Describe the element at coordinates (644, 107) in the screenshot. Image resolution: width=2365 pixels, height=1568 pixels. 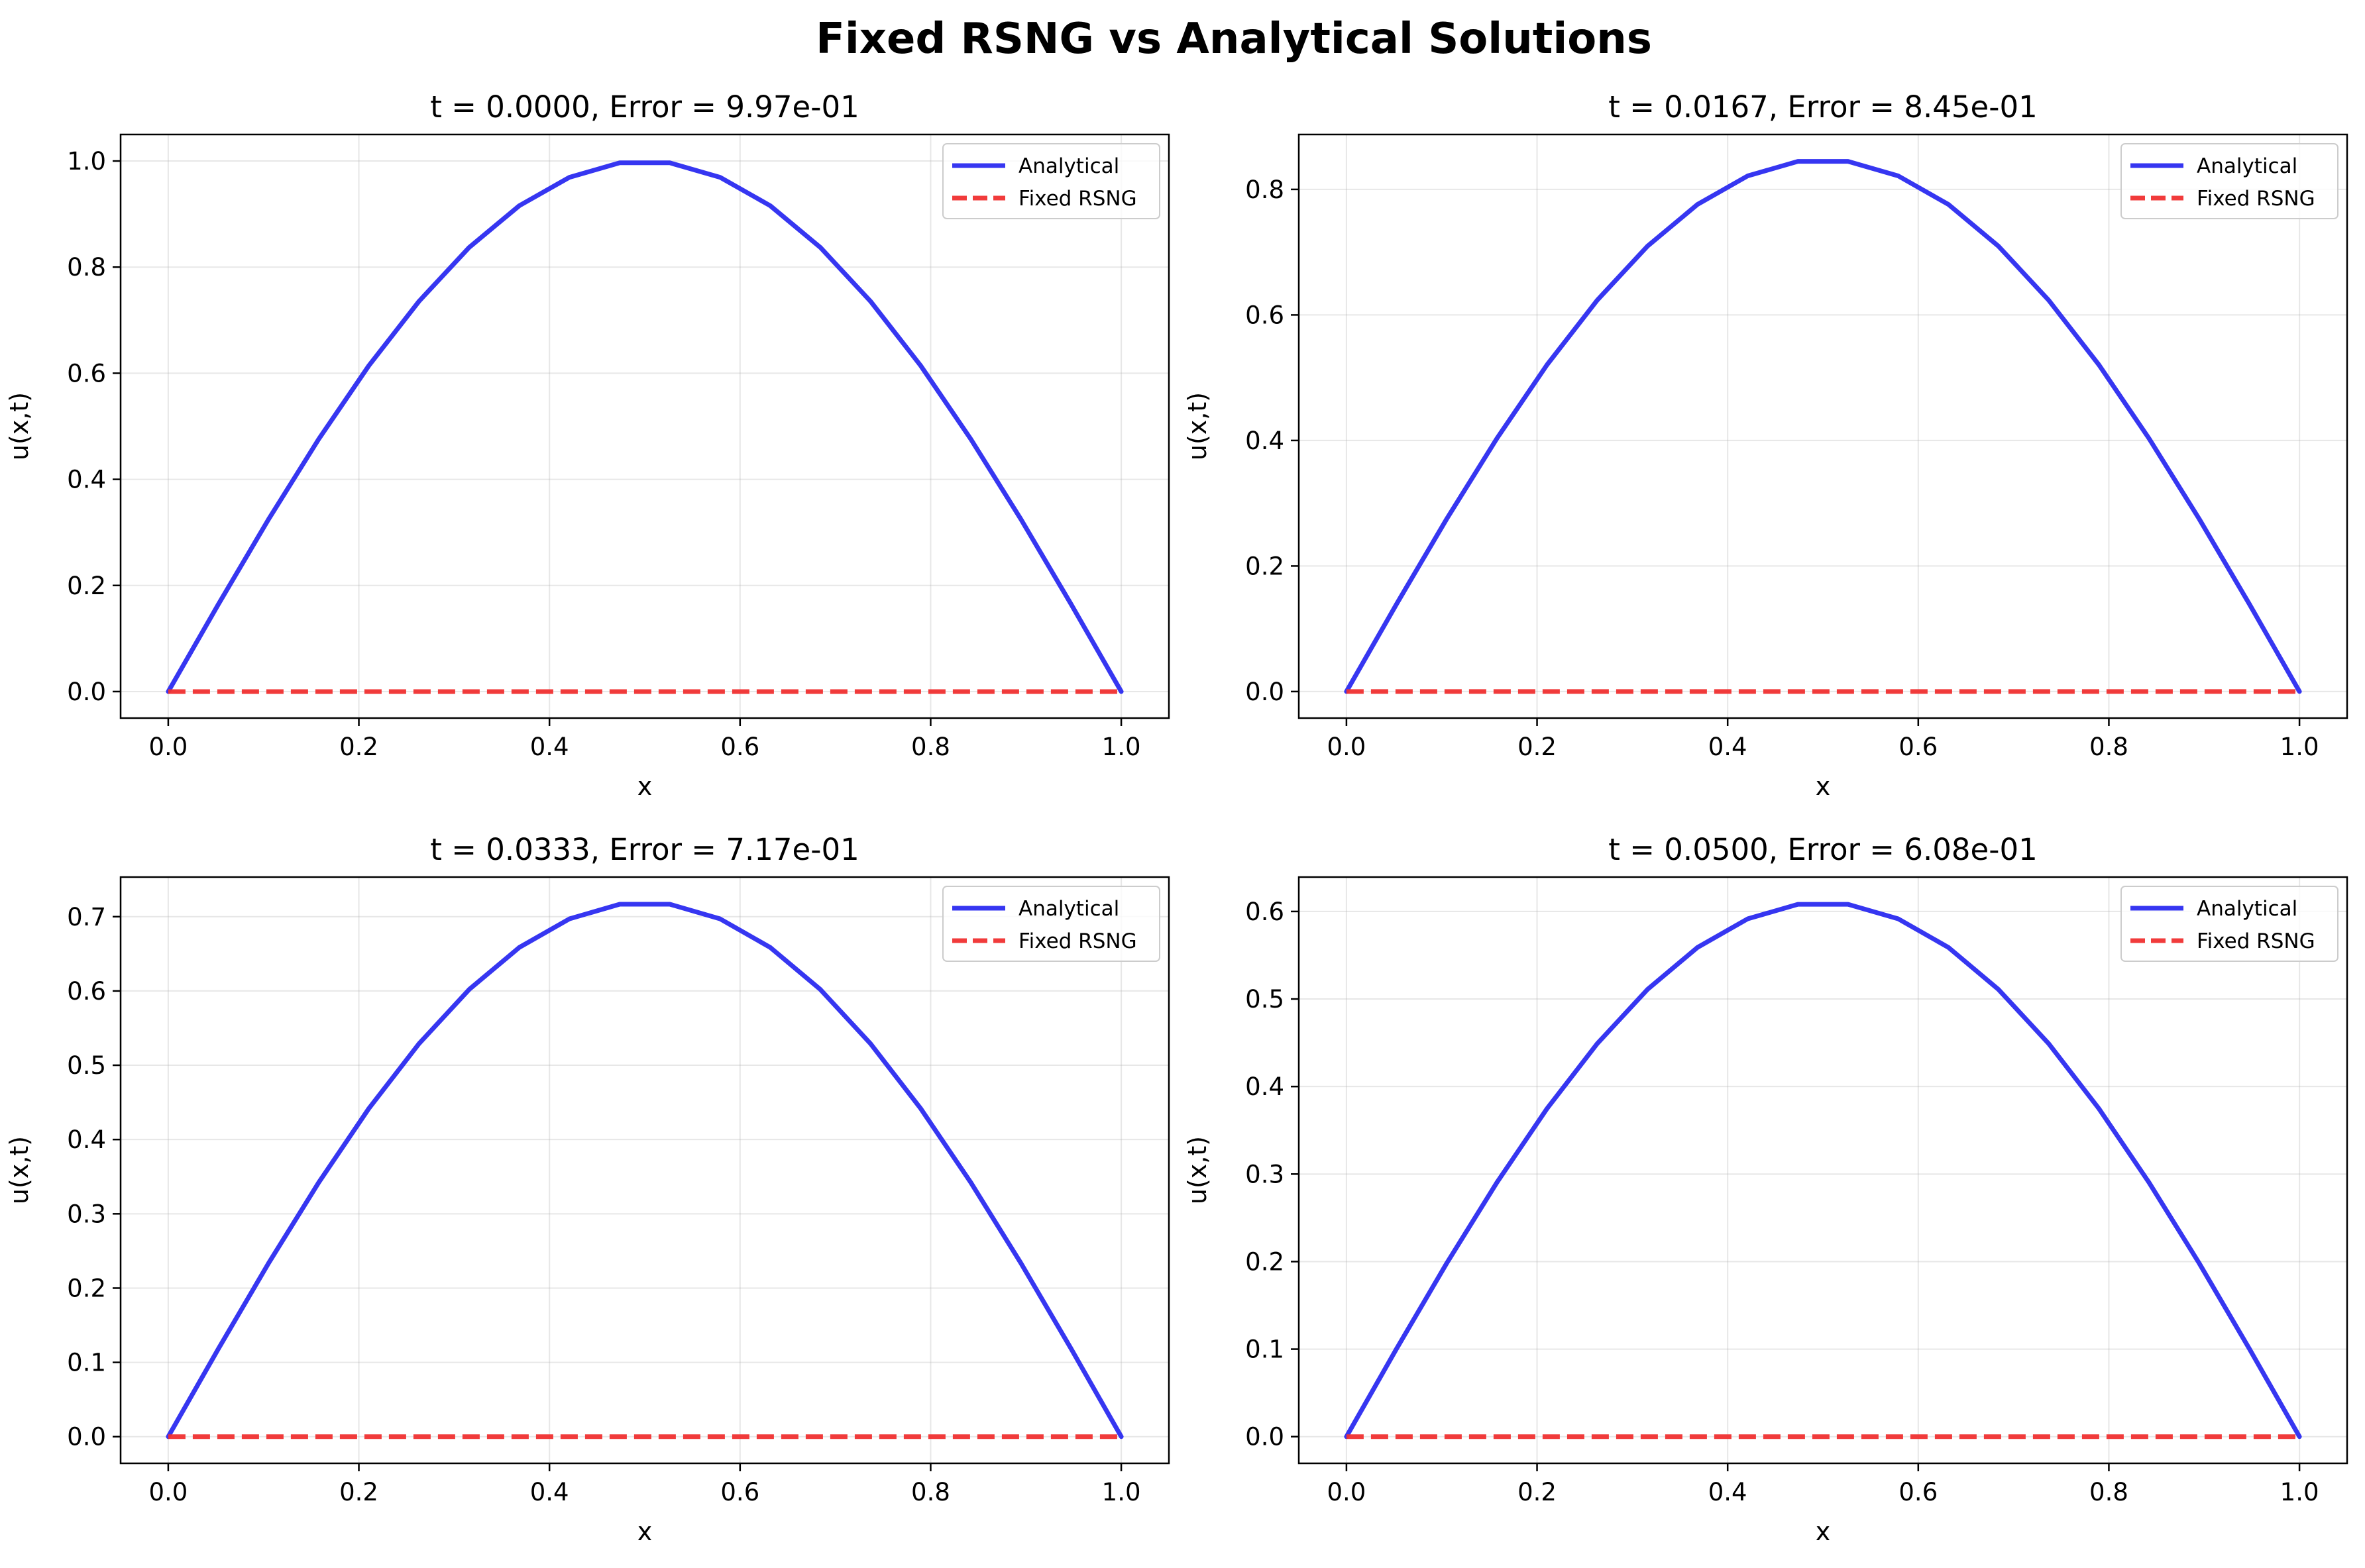
I see `subplot-title: t = 0.0000, Error = 9.97e-01` at that location.